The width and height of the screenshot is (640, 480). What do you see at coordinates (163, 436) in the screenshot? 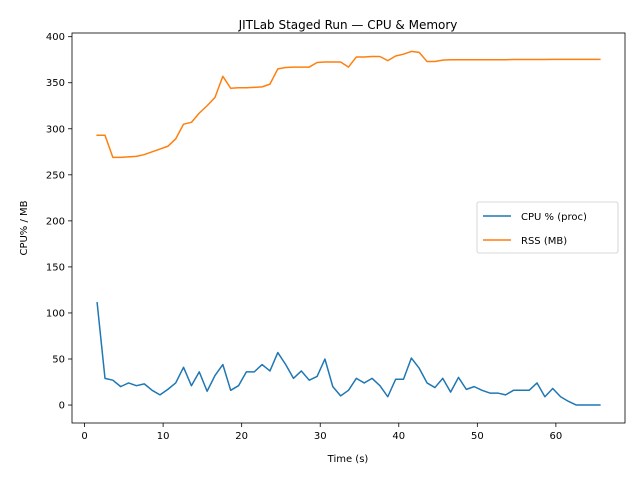
I see `x-tick-label: 10` at bounding box center [163, 436].